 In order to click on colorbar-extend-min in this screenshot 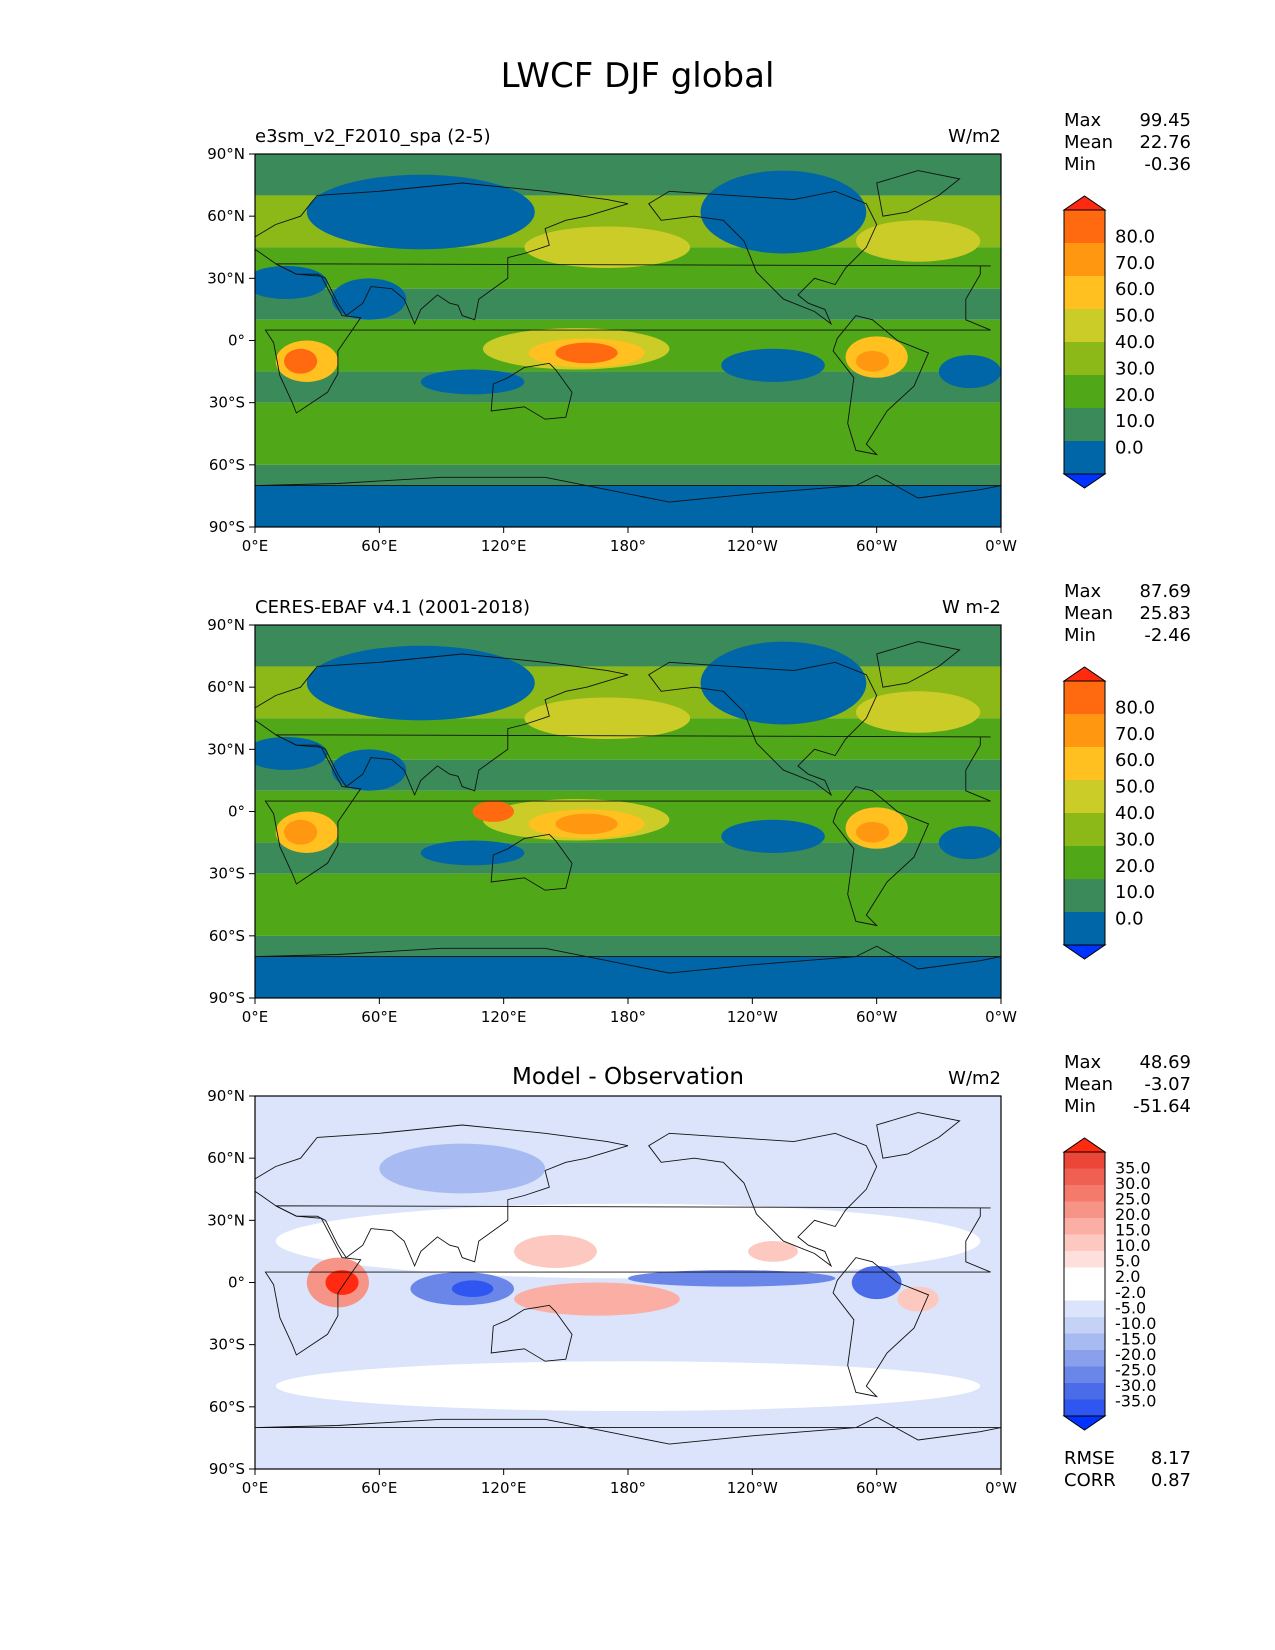, I will do `click(1084, 481)`.